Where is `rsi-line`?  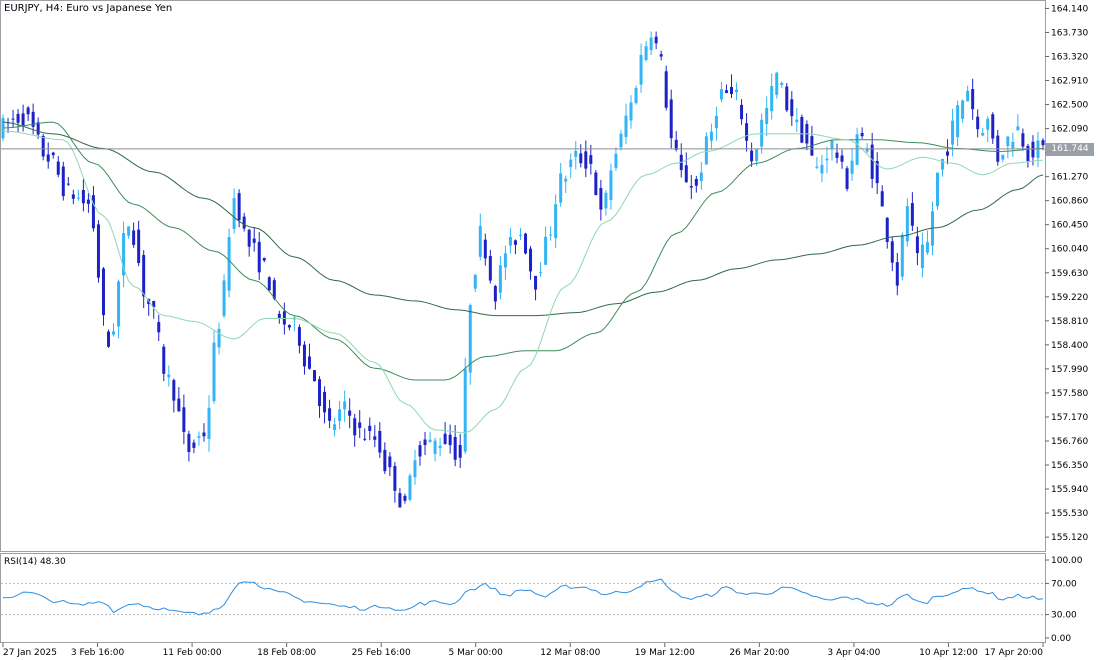 rsi-line is located at coordinates (523, 597).